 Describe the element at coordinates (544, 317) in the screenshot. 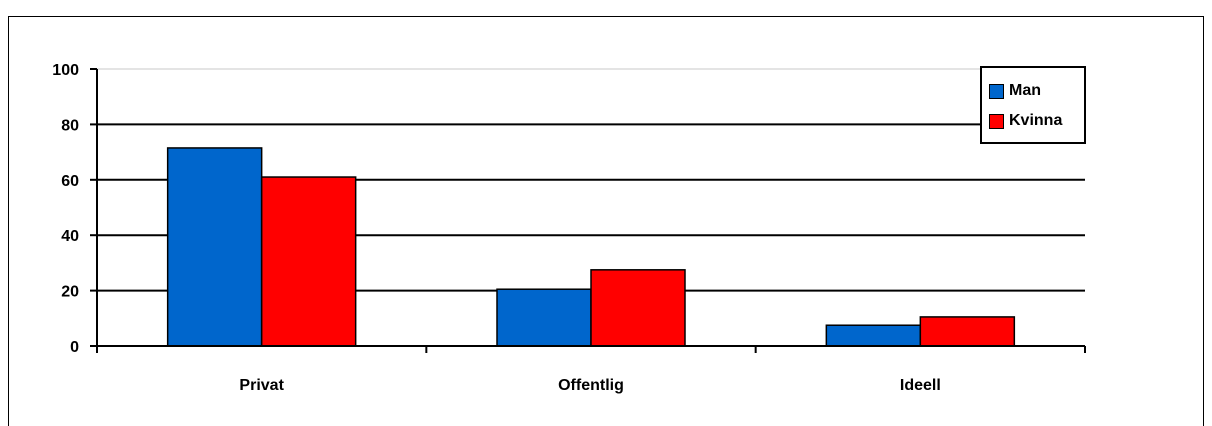

I see `bar-man-offentlig` at that location.